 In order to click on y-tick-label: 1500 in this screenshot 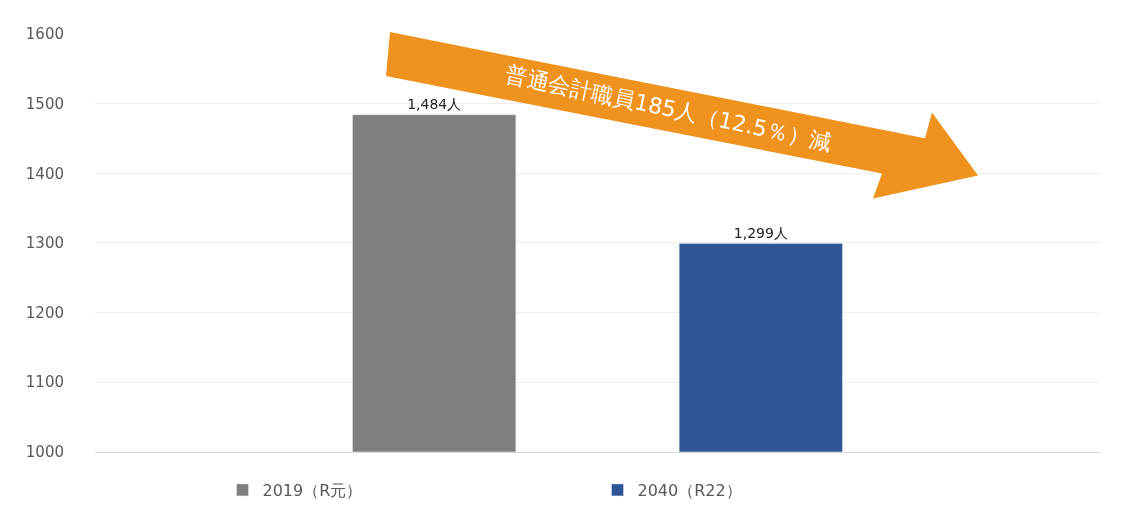, I will do `click(44, 103)`.